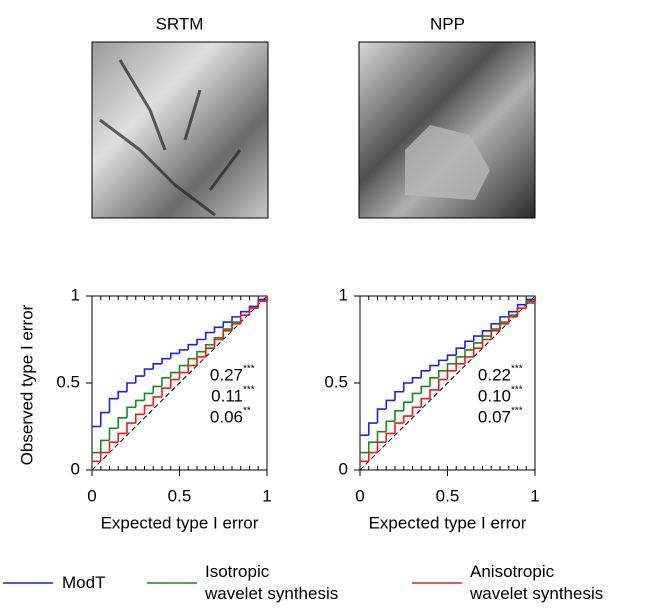 The width and height of the screenshot is (645, 609). I want to click on y-axis-label: Observed type I error, so click(26, 384).